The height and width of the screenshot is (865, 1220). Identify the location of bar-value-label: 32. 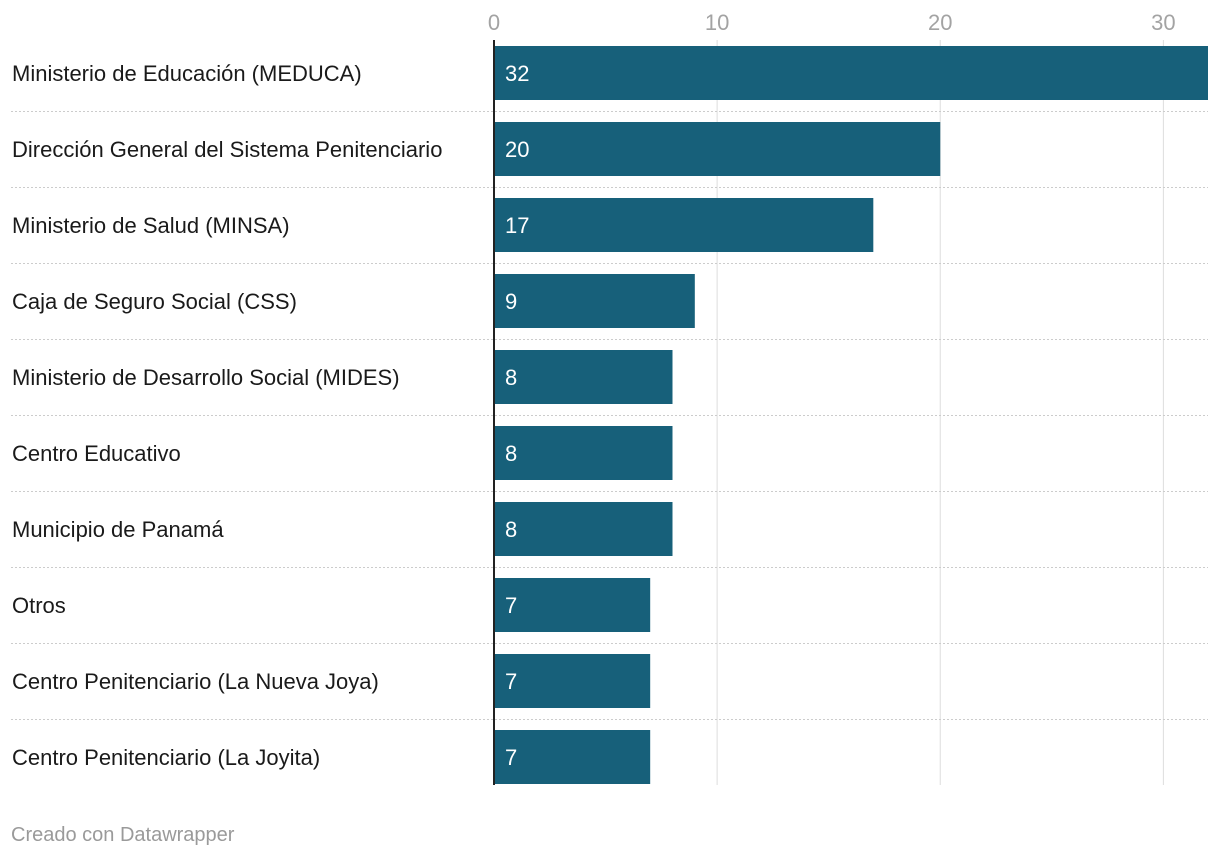
(517, 73).